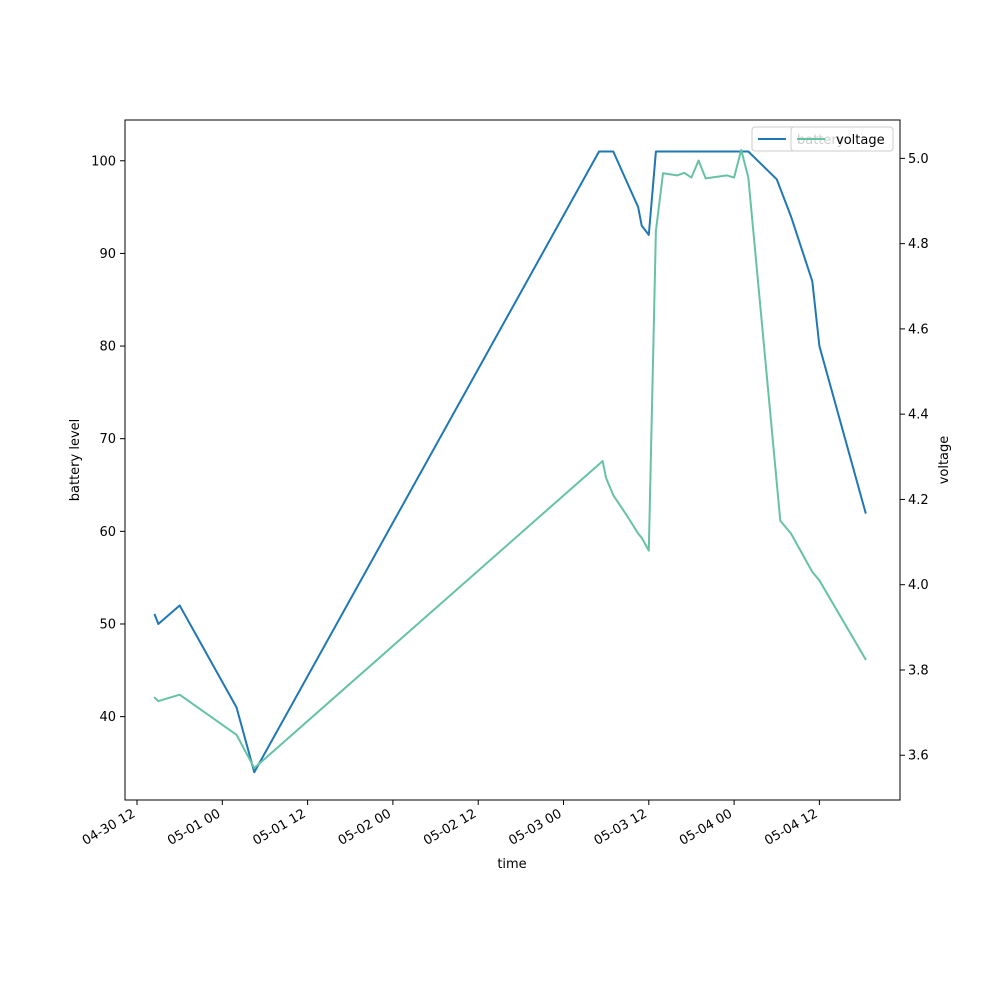 This screenshot has width=1000, height=1000. What do you see at coordinates (918, 500) in the screenshot?
I see `y-right-tick-label: 4.2` at bounding box center [918, 500].